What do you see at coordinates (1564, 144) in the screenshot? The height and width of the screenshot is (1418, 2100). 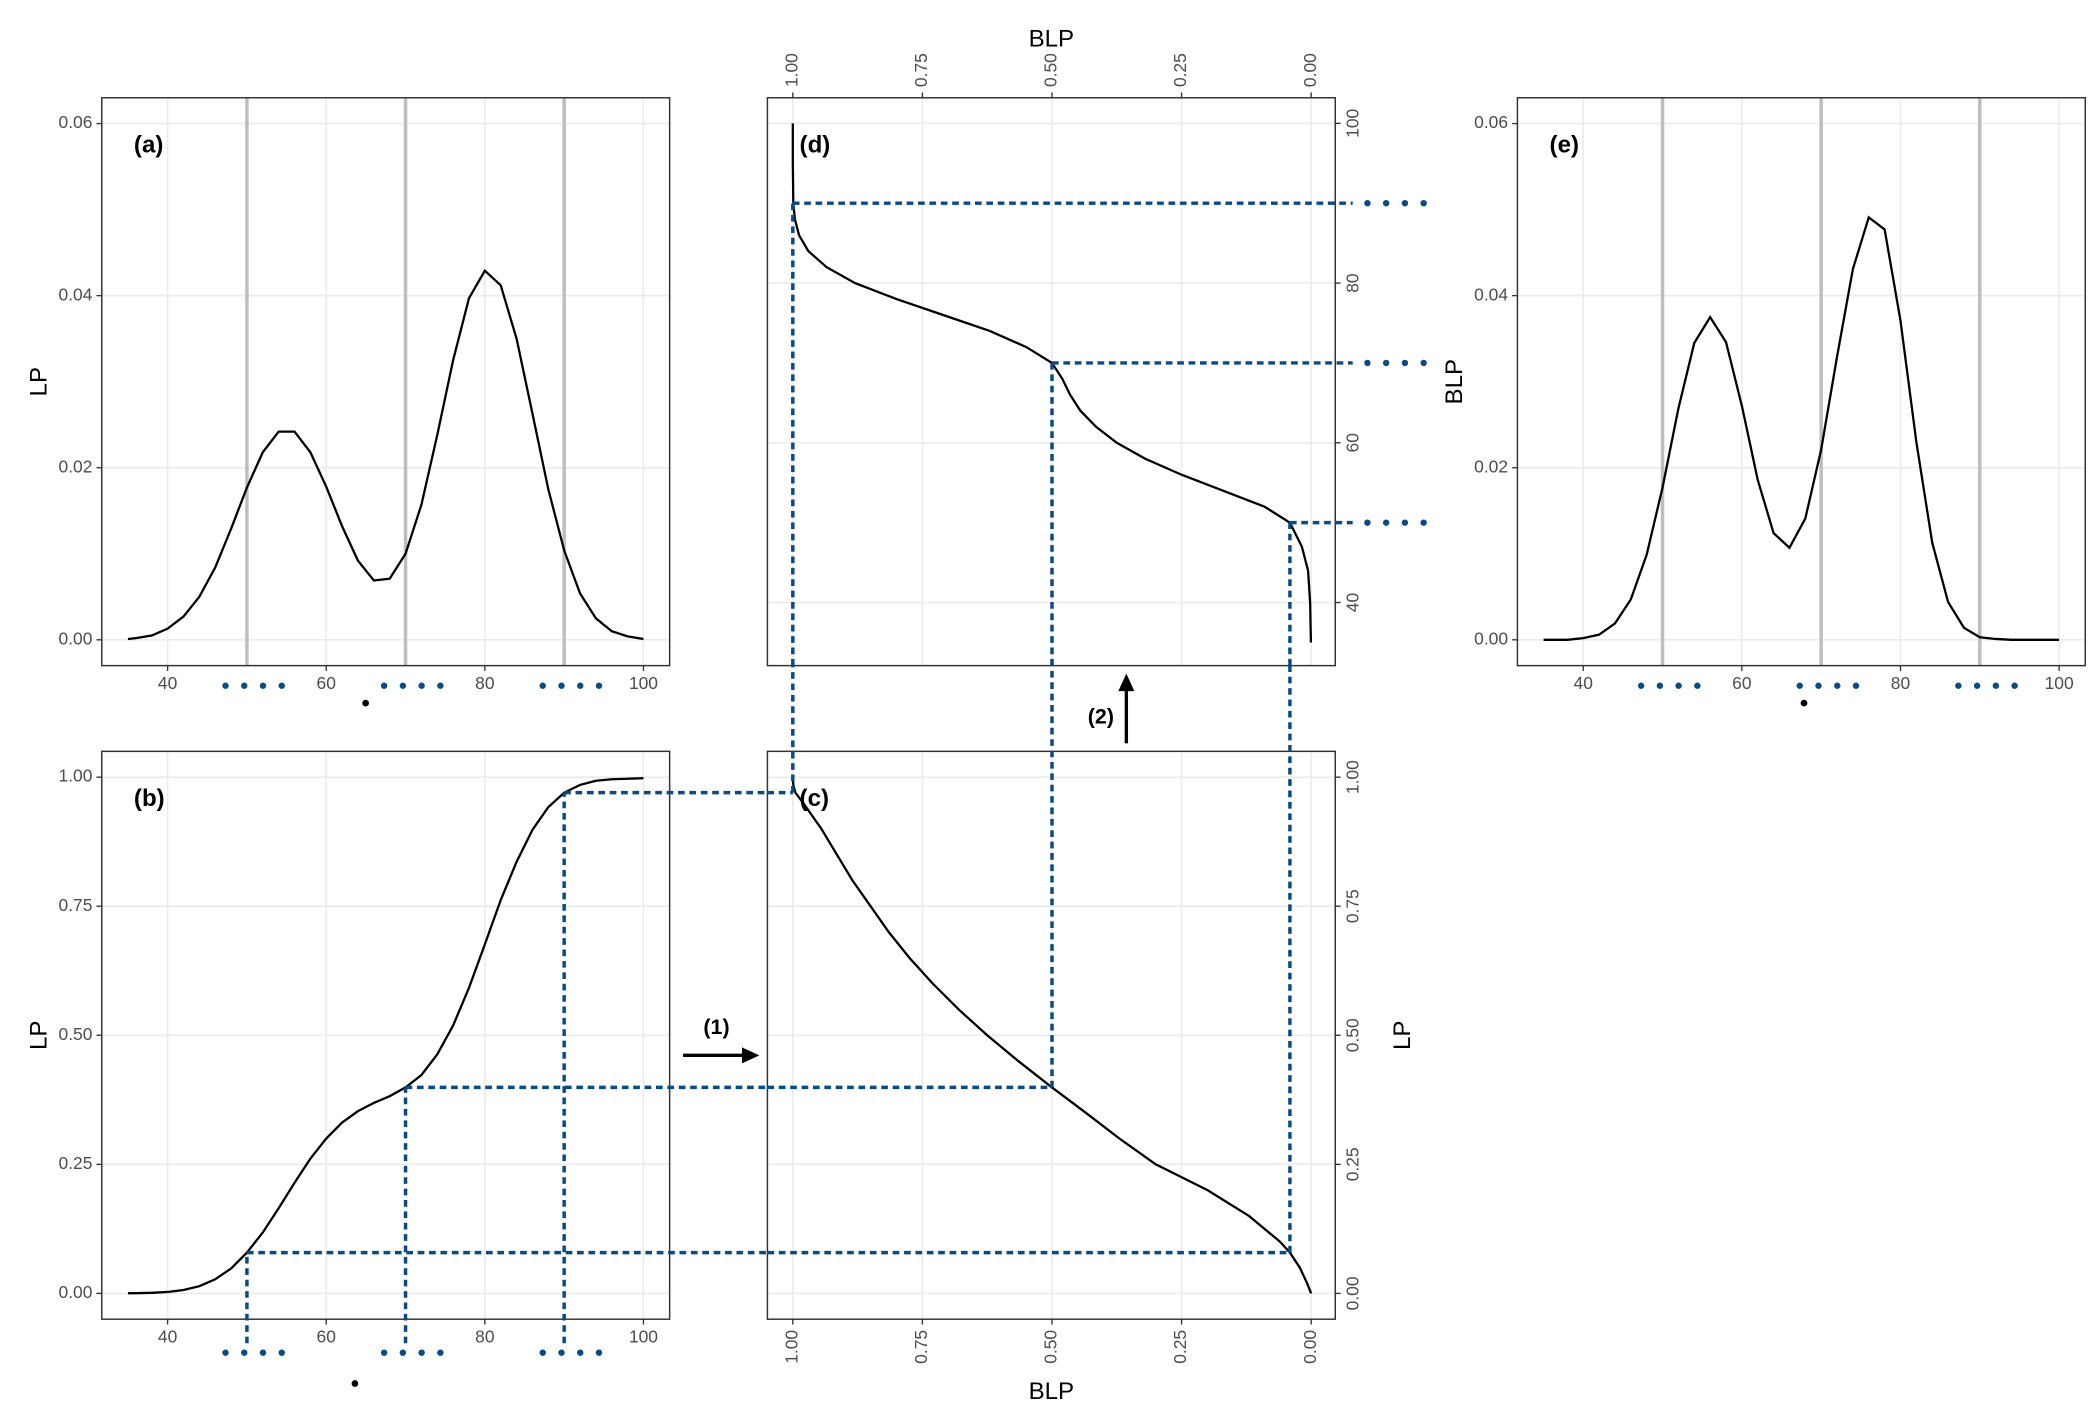 I see `panel-label: (e)` at bounding box center [1564, 144].